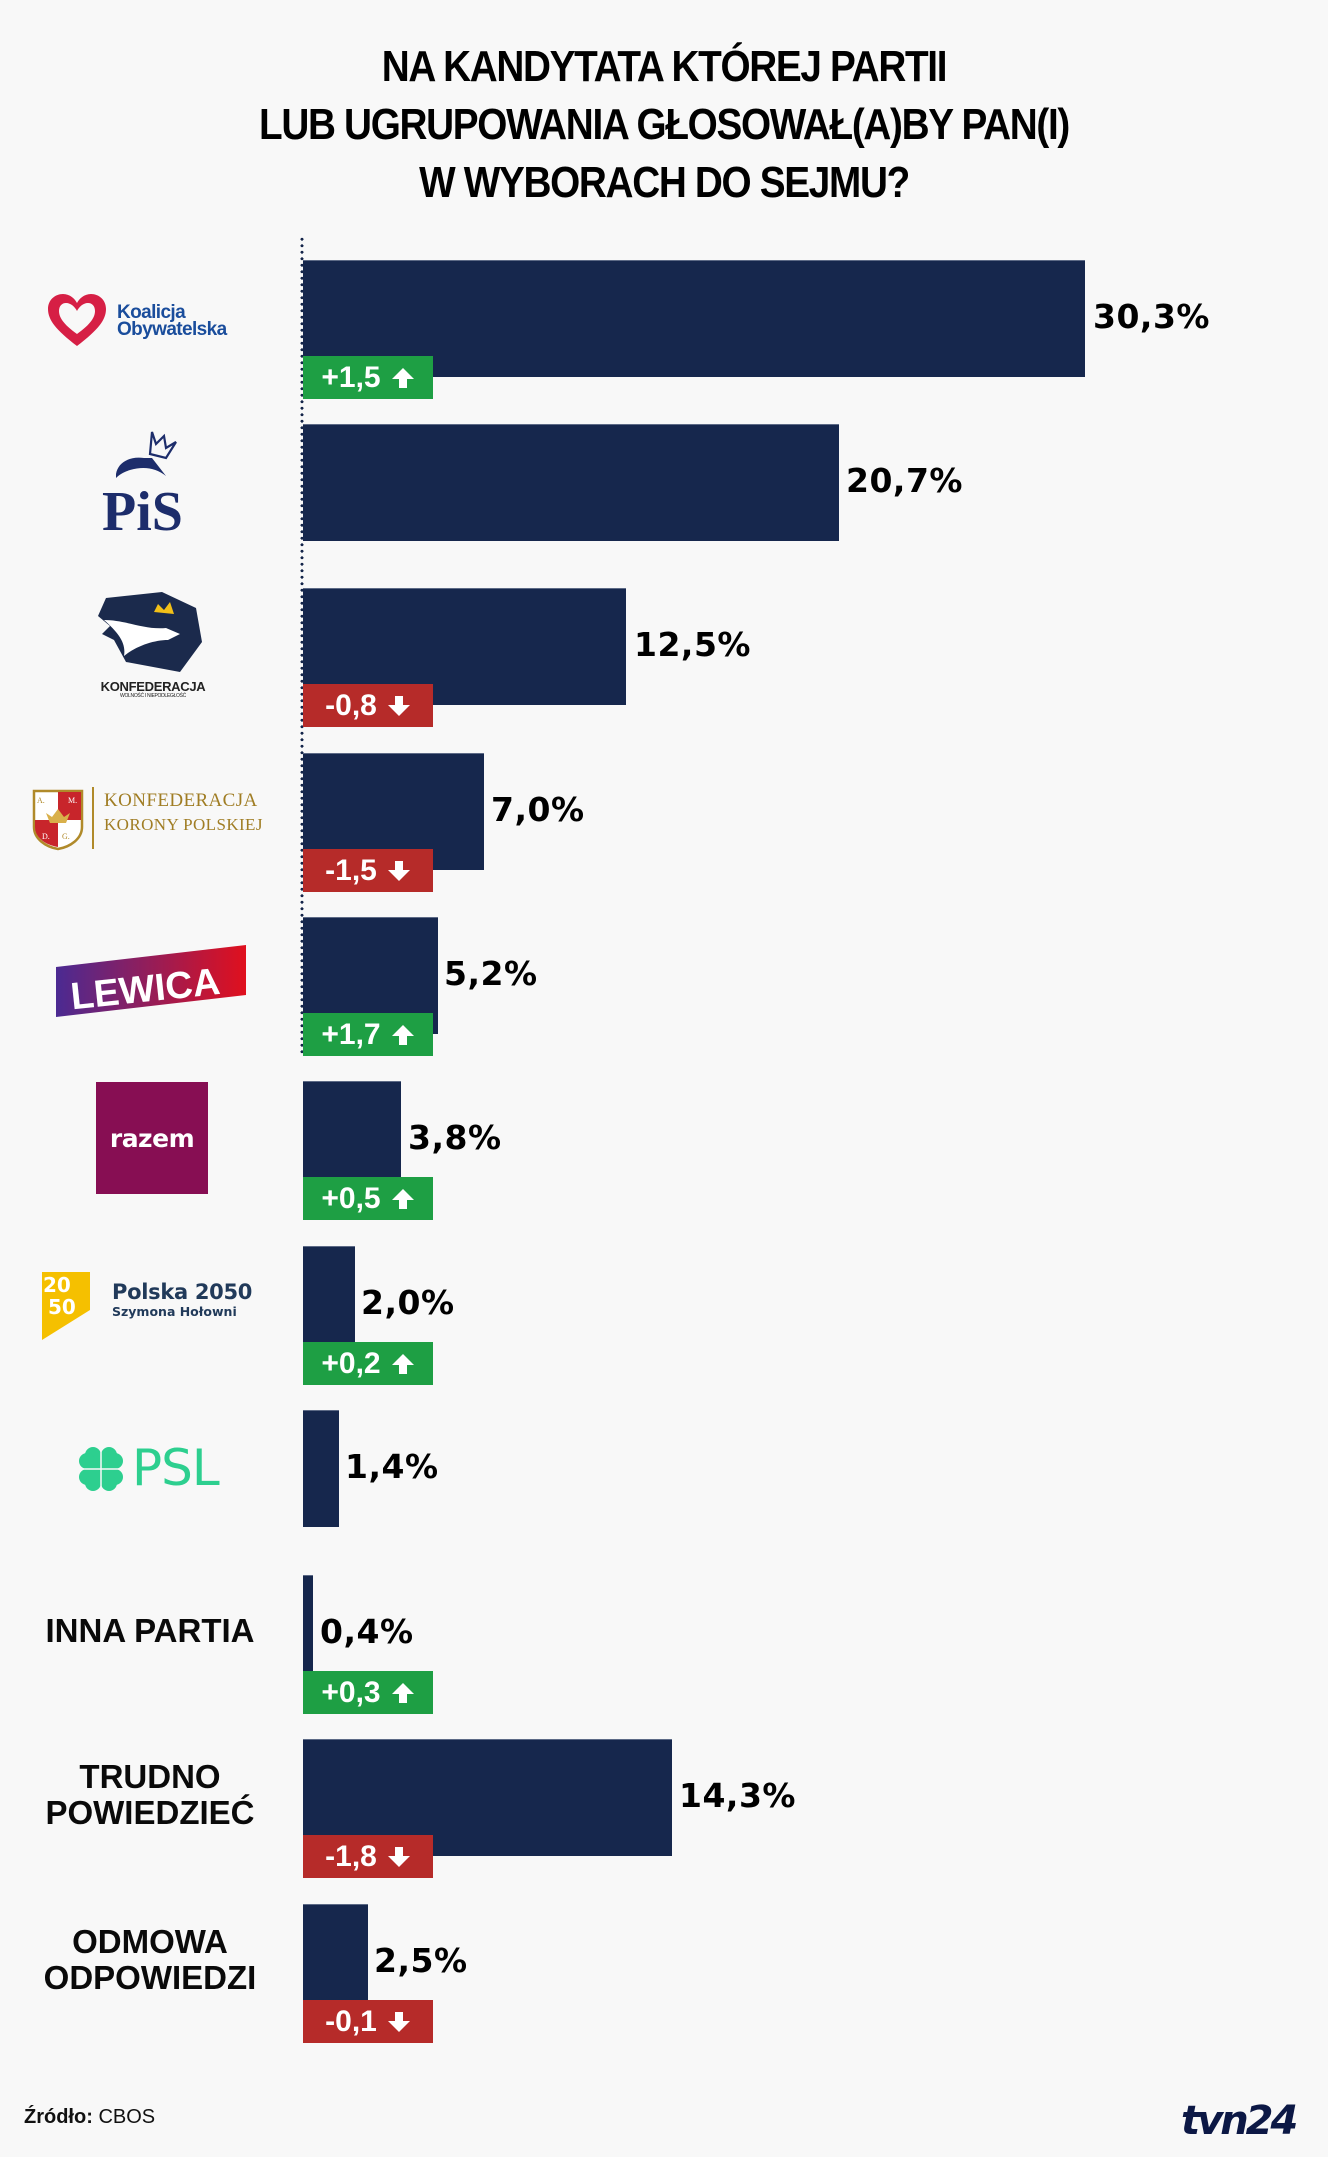 This screenshot has height=2157, width=1328. What do you see at coordinates (368, 1363) in the screenshot?
I see `change-badge: +0,2` at bounding box center [368, 1363].